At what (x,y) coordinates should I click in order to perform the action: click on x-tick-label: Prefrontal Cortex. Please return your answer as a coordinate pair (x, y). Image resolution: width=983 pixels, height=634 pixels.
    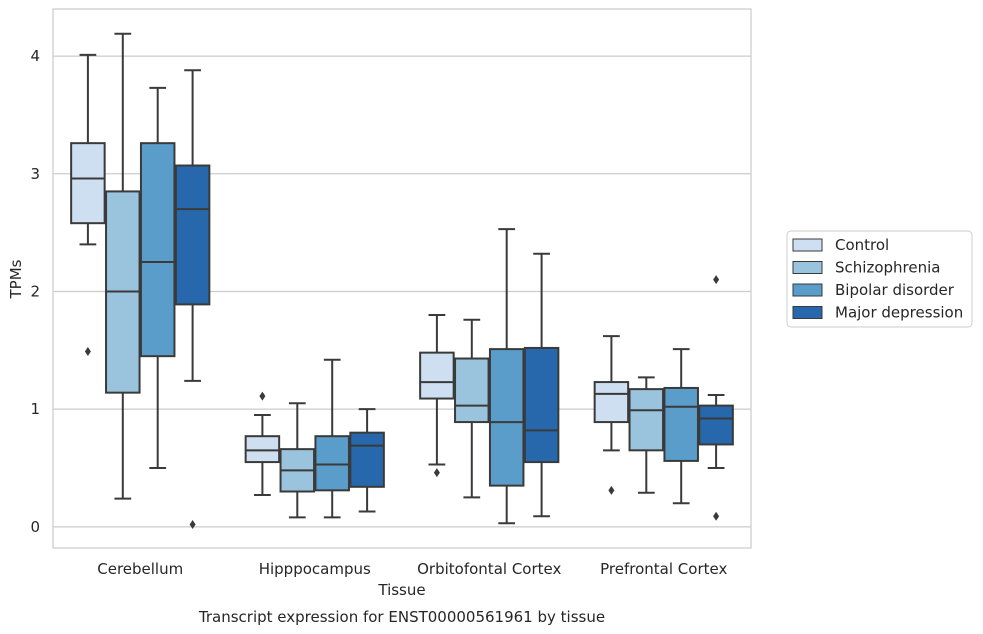
    Looking at the image, I should click on (663, 569).